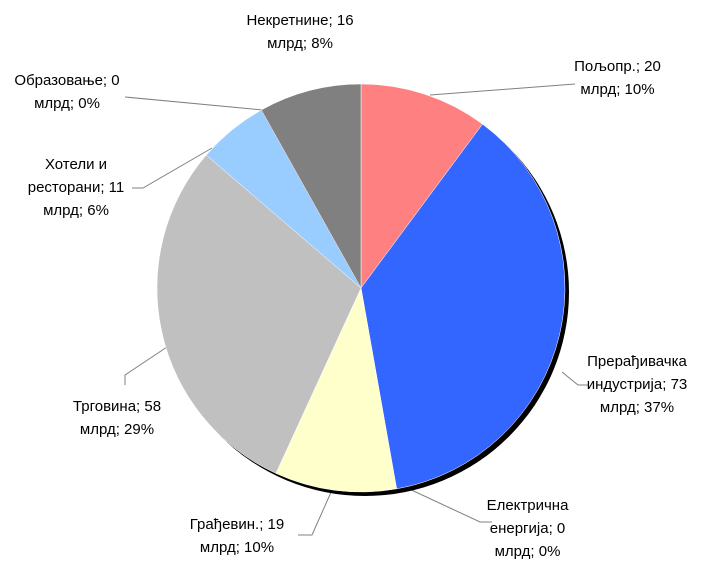  I want to click on slice-label: Грађевин.; 19 млрд; 10%, so click(237, 536).